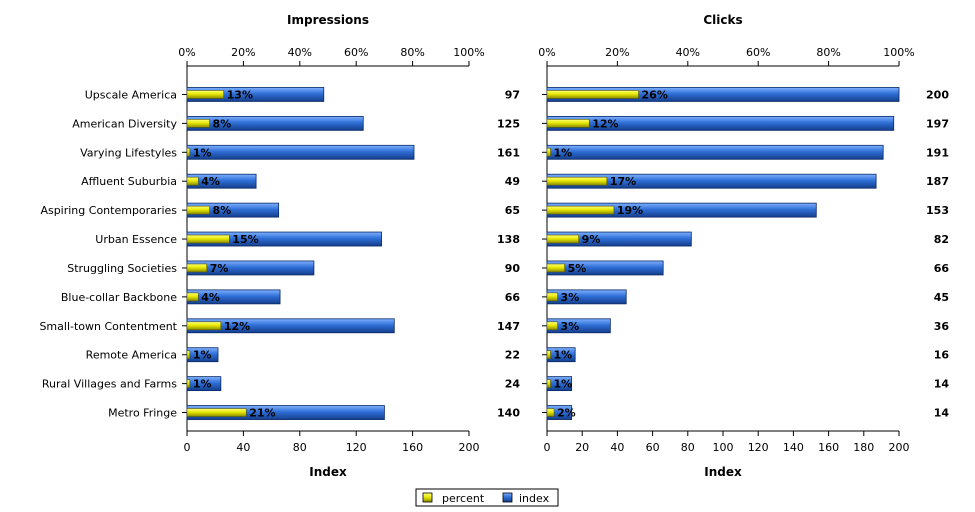 The height and width of the screenshot is (512, 975). What do you see at coordinates (508, 239) in the screenshot?
I see `index-value-label: 138` at bounding box center [508, 239].